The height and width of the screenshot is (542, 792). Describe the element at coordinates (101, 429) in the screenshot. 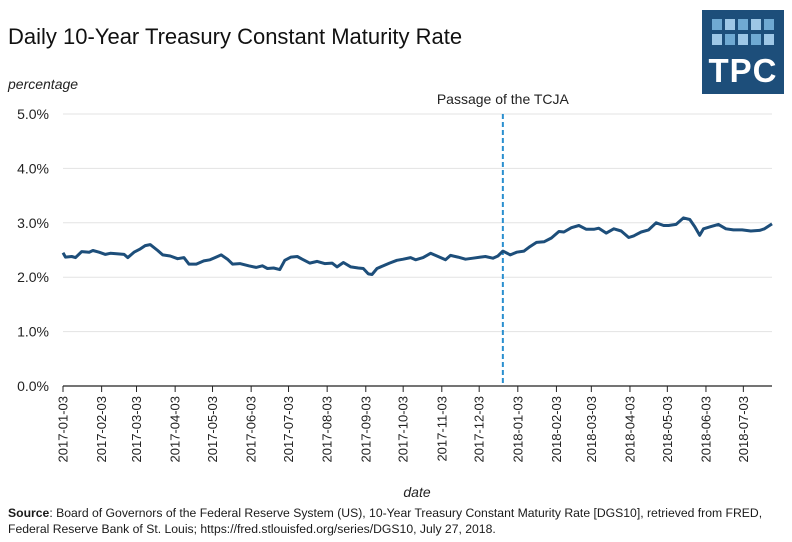

I see `x-tick-label: 2017-02-03` at that location.